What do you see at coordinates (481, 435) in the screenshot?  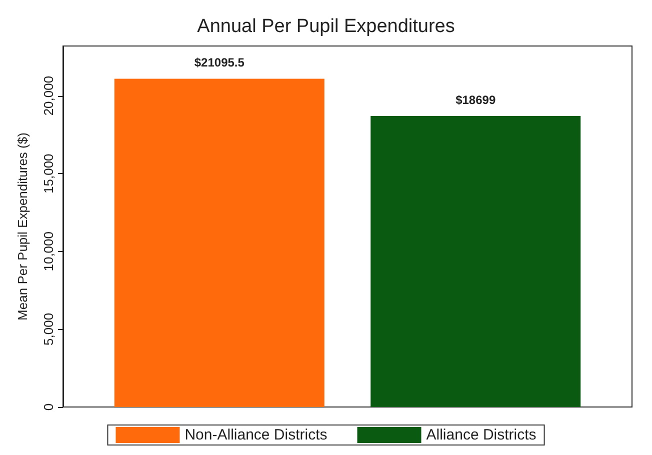 I see `legend-label: Alliance Districts` at bounding box center [481, 435].